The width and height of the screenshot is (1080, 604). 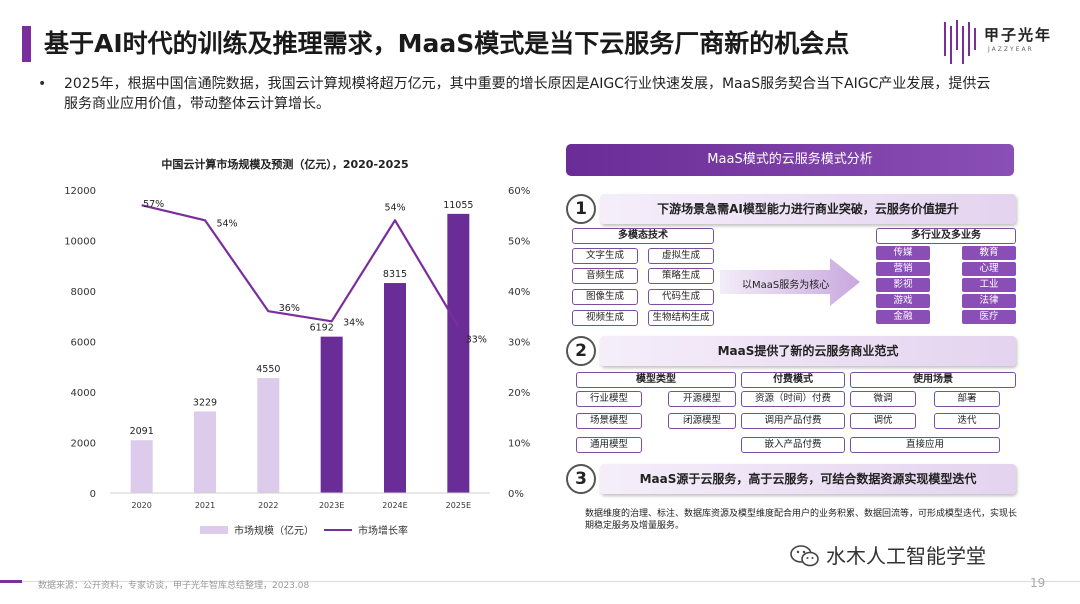 I want to click on maas-core-arrow-icon, so click(x=790, y=282).